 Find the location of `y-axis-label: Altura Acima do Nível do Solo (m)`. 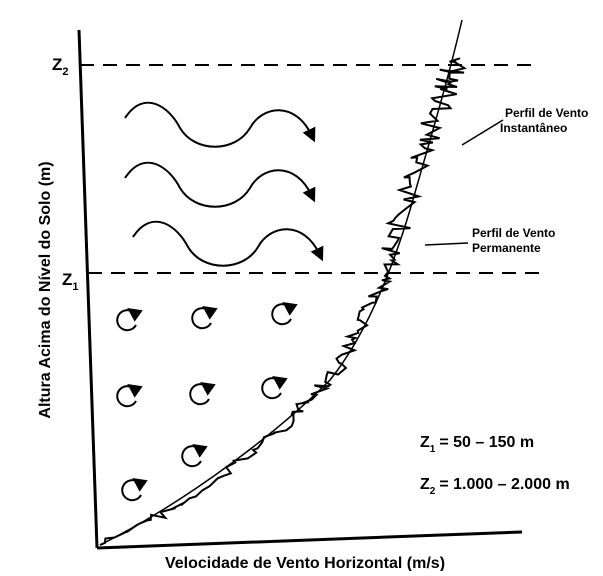

y-axis-label: Altura Acima do Nível do Solo (m) is located at coordinates (45, 289).